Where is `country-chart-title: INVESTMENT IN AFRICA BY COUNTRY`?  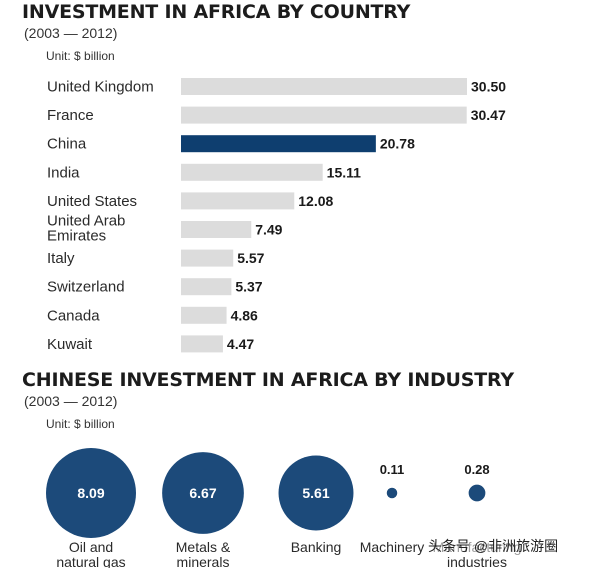 country-chart-title: INVESTMENT IN AFRICA BY COUNTRY is located at coordinates (216, 12).